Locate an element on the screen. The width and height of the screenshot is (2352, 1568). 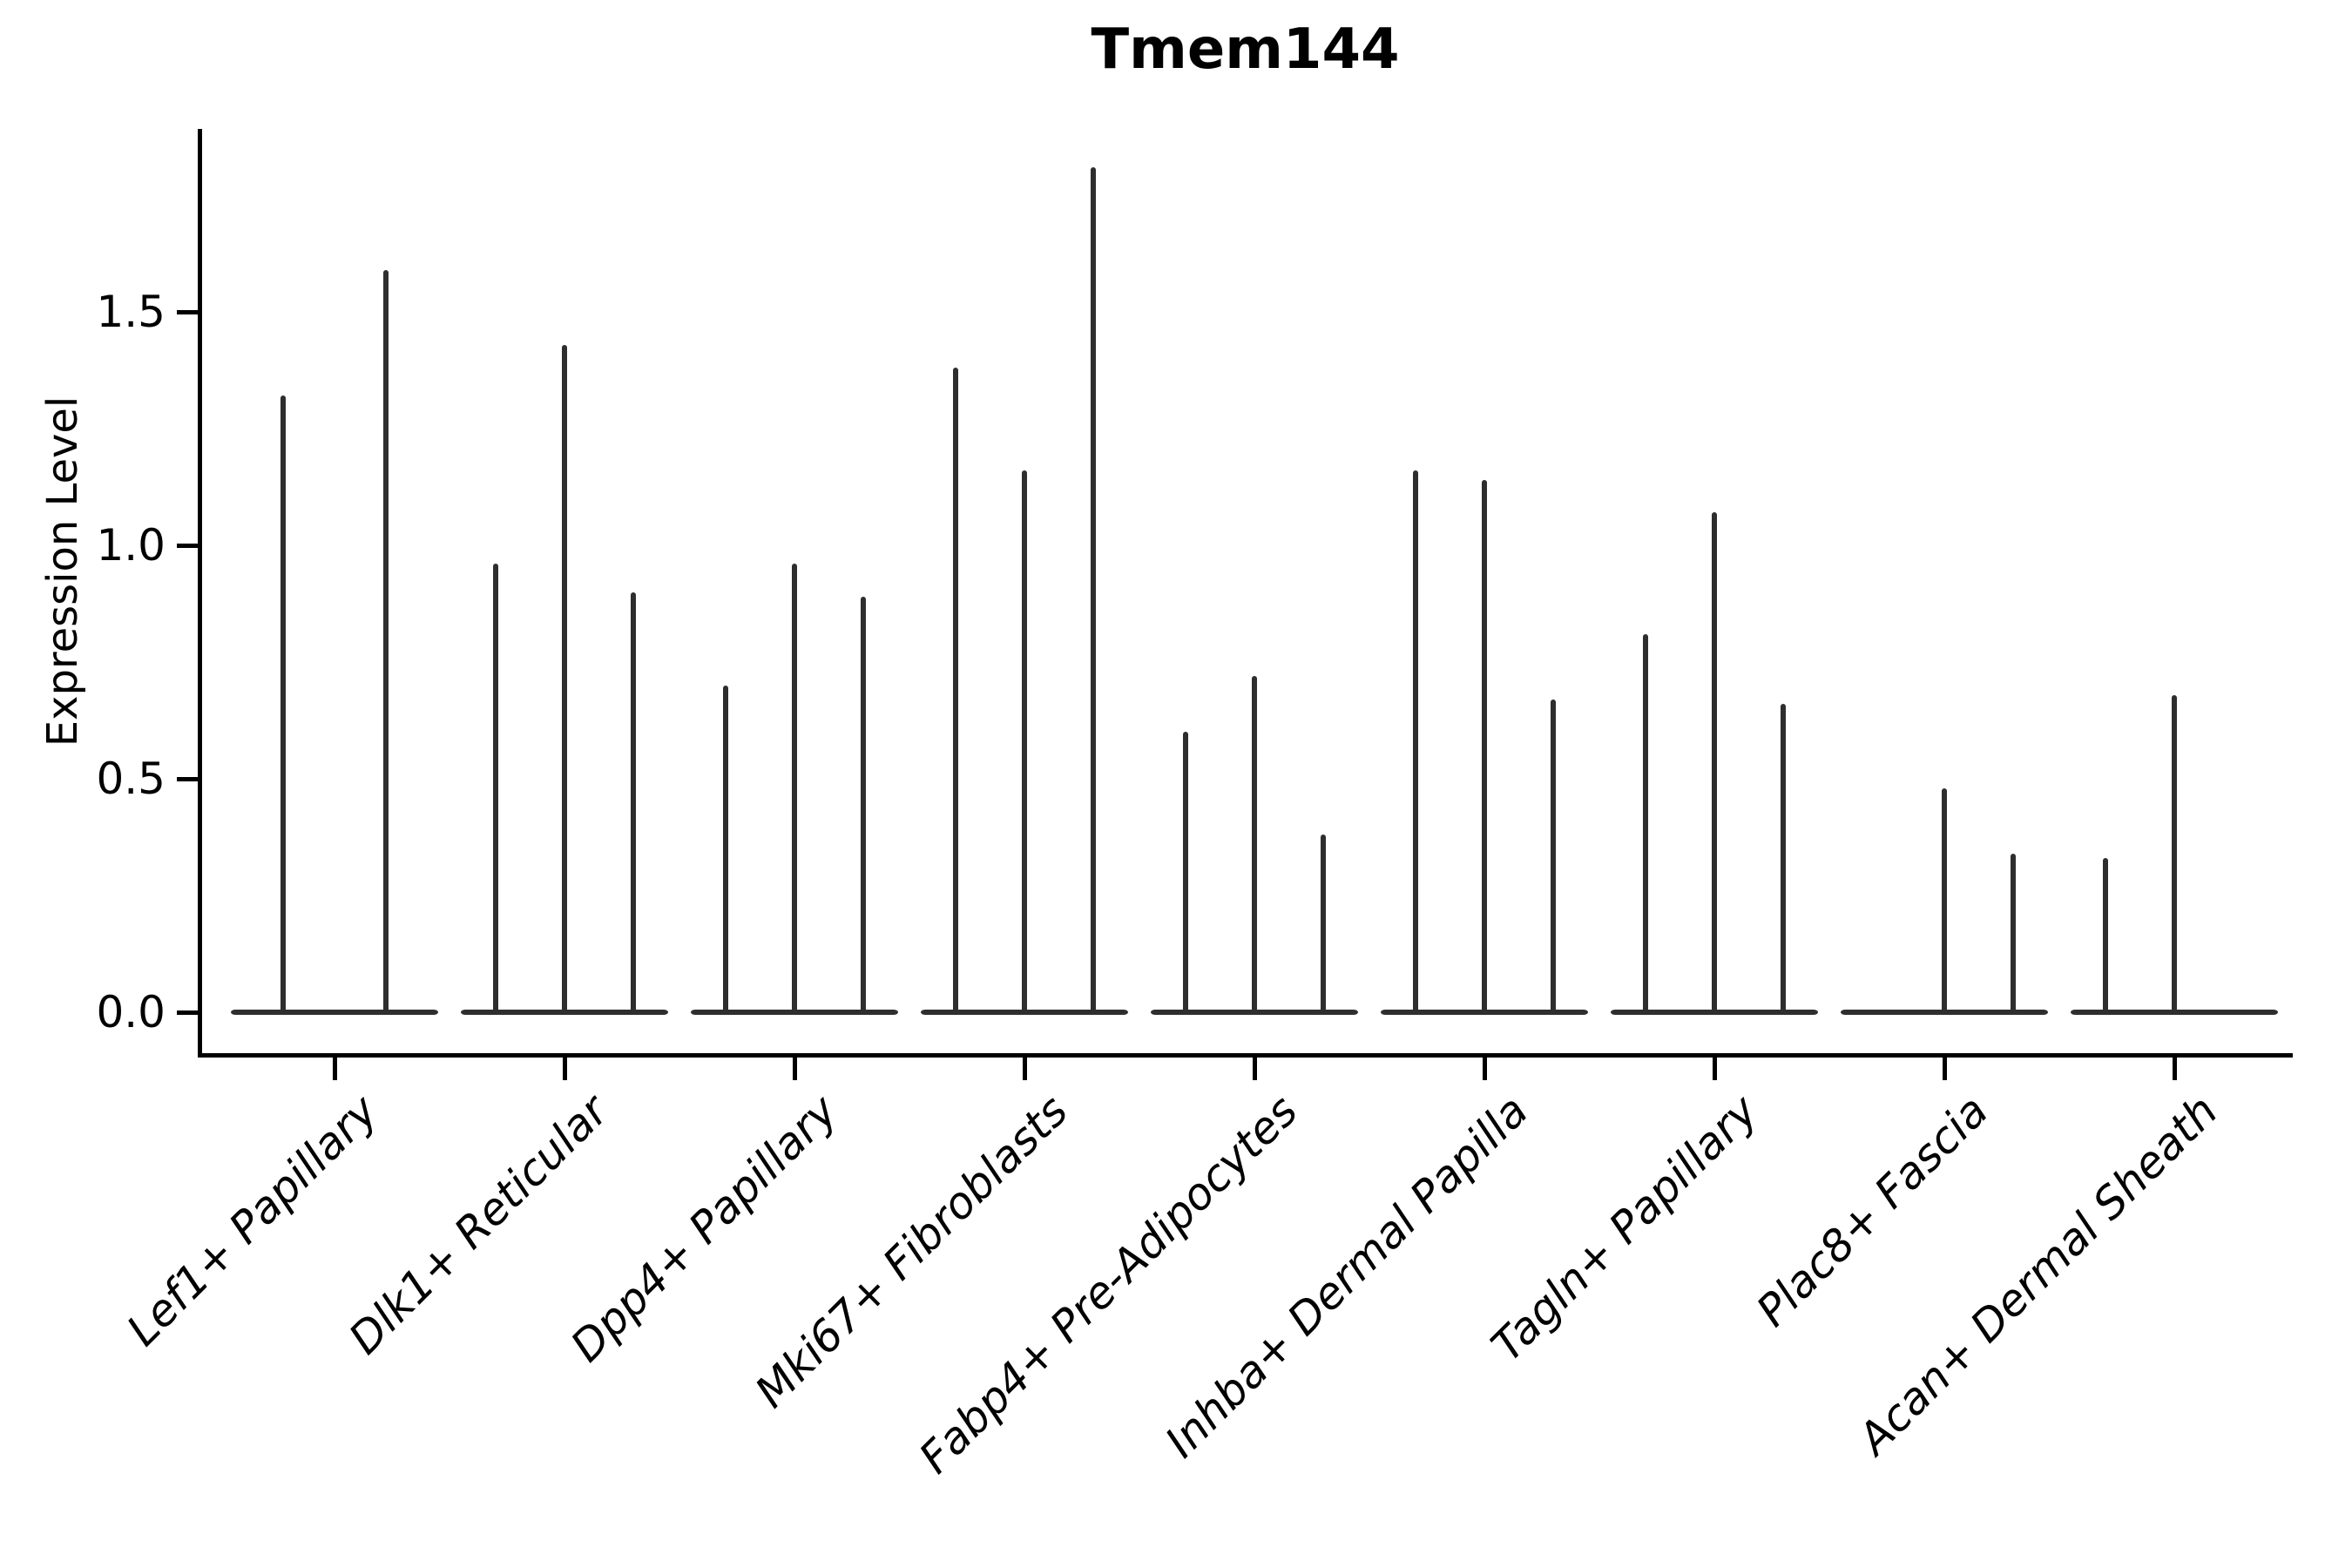
y-axis-spine is located at coordinates (200, 593).